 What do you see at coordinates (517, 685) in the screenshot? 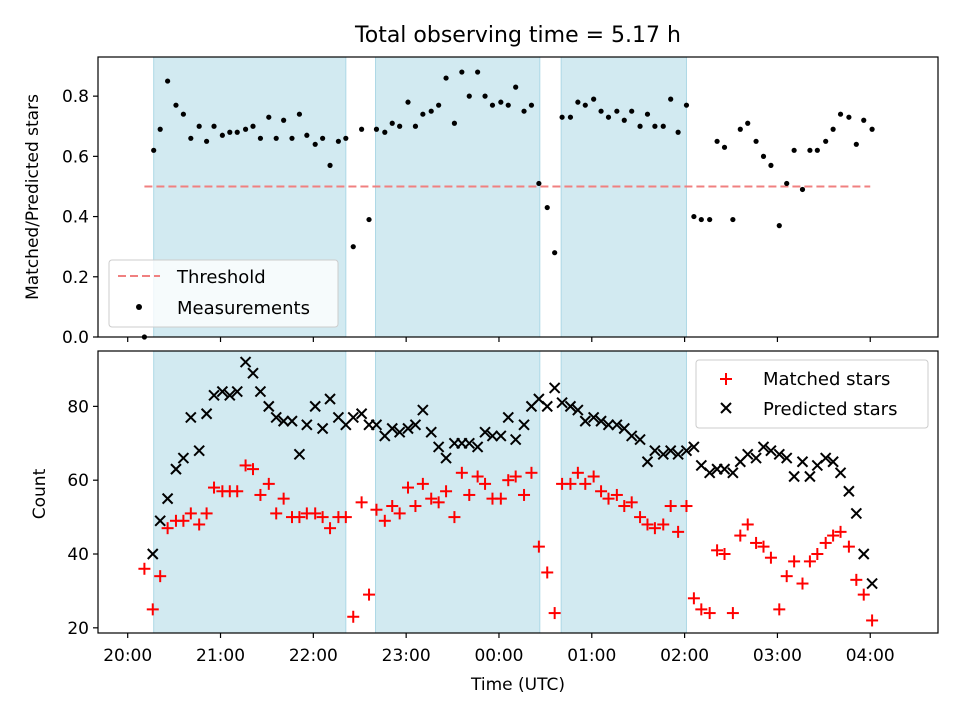
I see `x-axis-label: Time (UTC)` at bounding box center [517, 685].